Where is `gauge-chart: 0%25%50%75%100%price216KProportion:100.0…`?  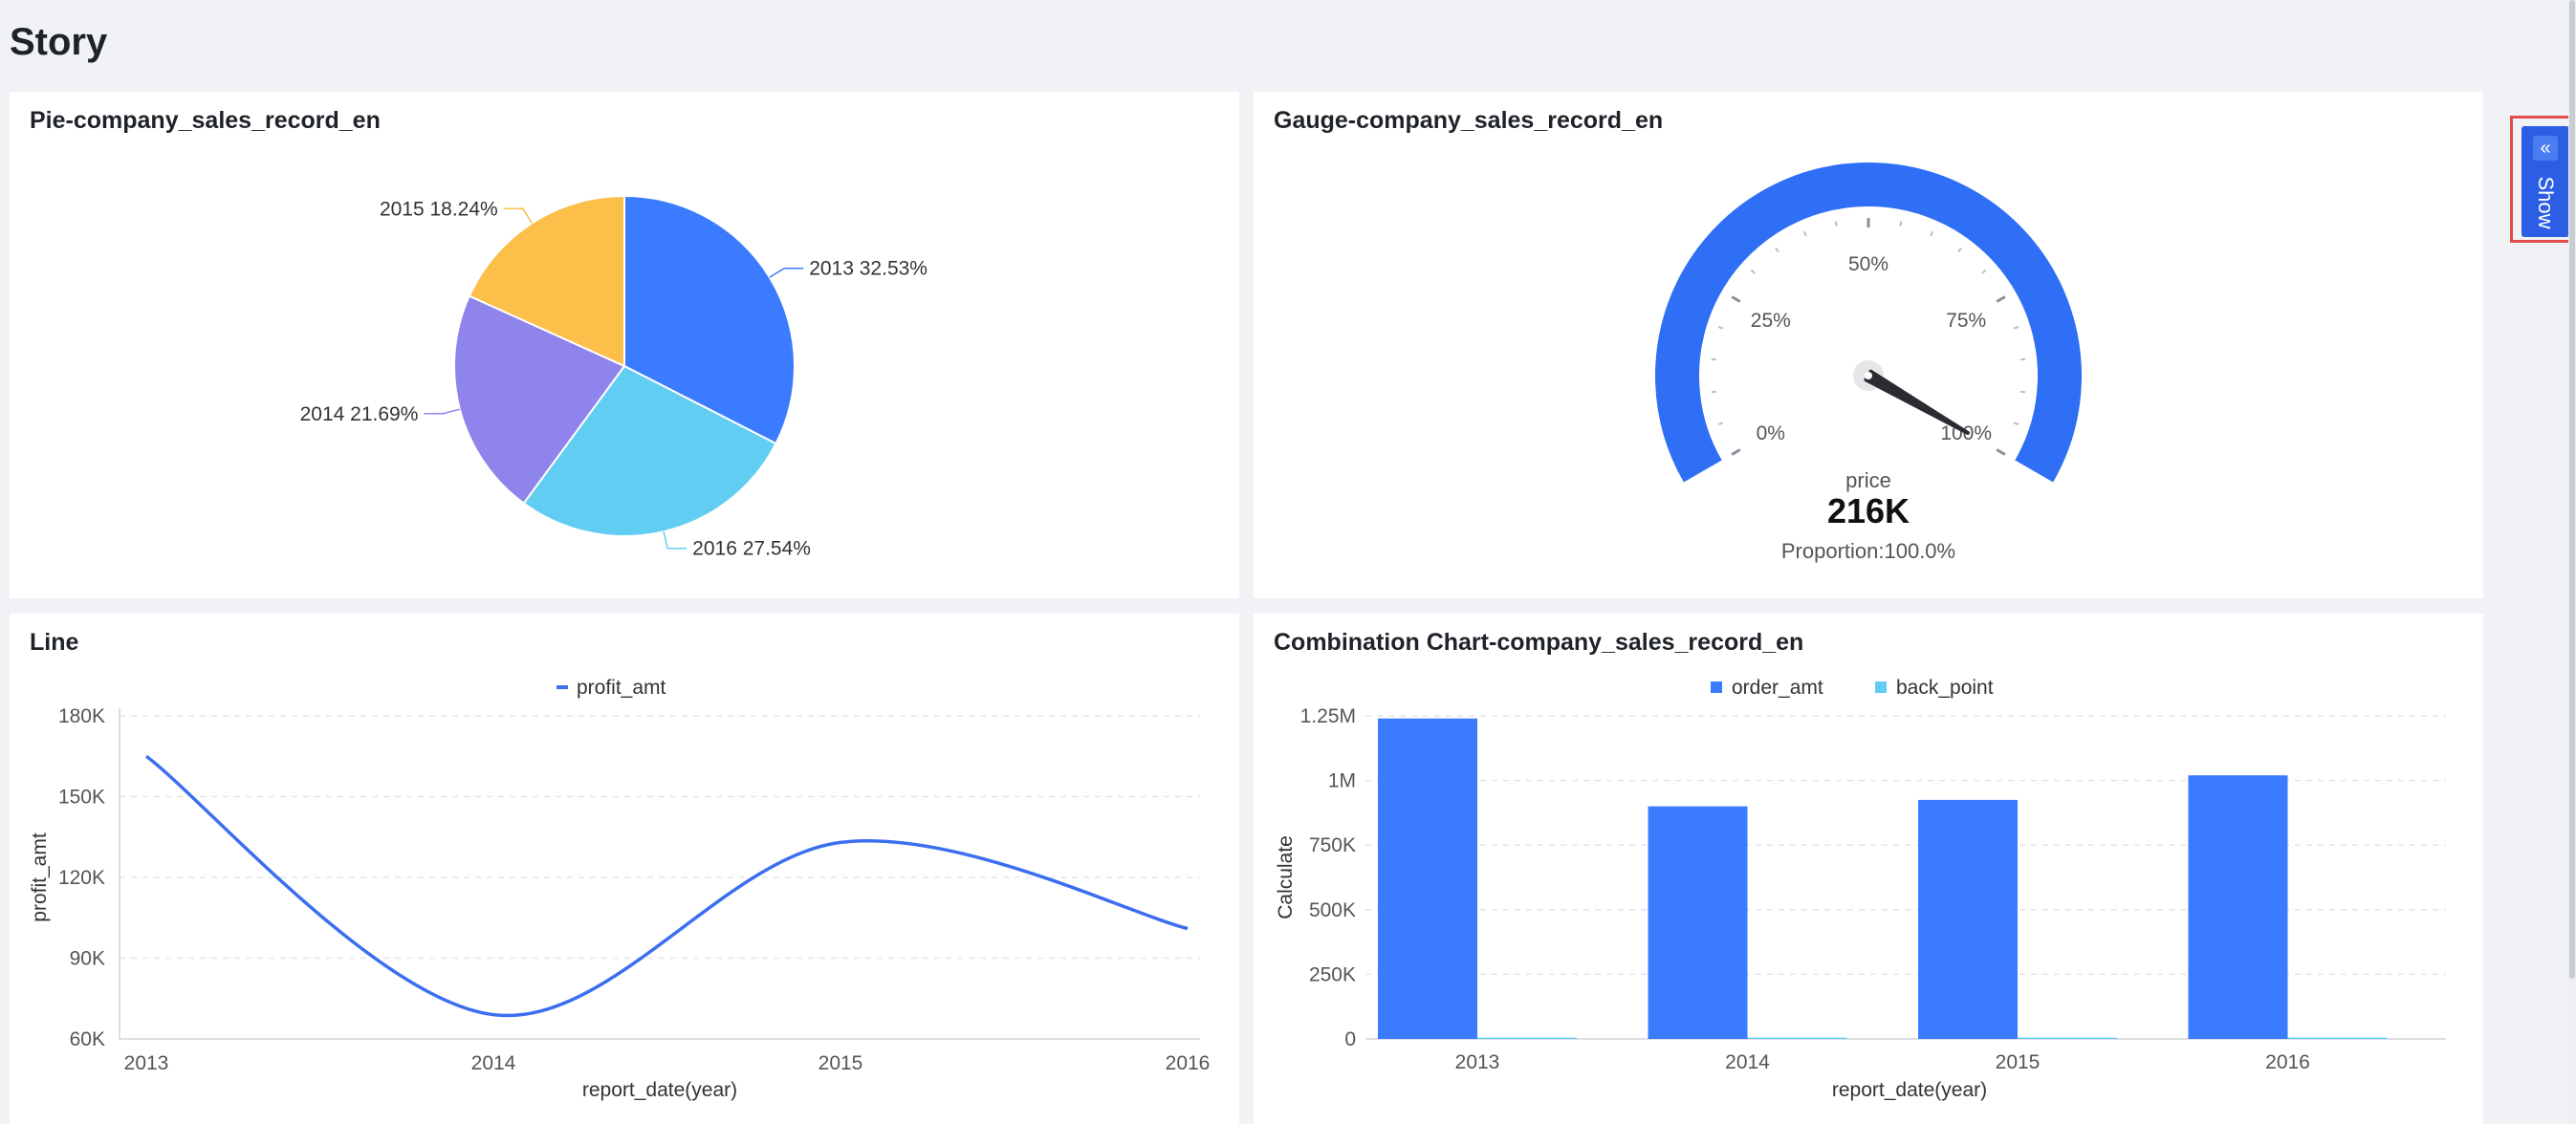
gauge-chart: 0%25%50%75%100%price216KProportion:100.0… is located at coordinates (1868, 362).